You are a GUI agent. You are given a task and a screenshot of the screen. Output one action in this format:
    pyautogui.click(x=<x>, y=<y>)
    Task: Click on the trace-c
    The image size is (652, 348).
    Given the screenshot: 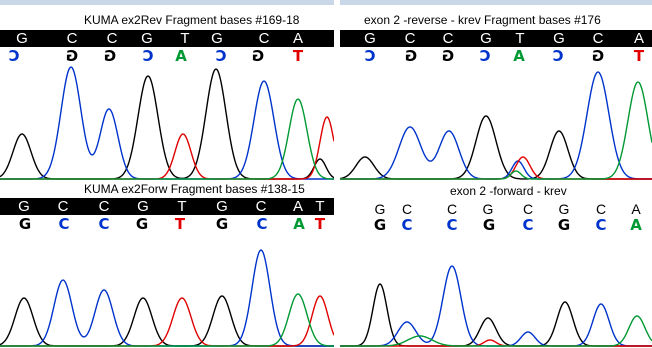 What is the action you would take?
    pyautogui.click(x=496, y=125)
    